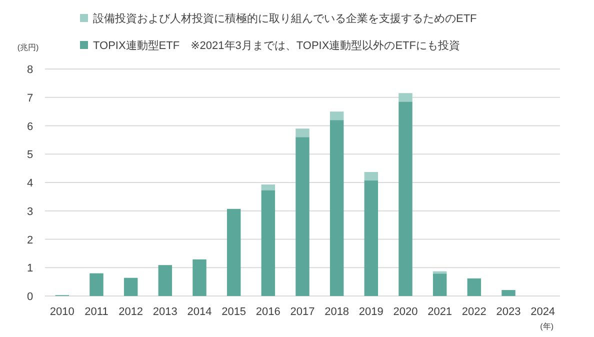  I want to click on x-tick-label: 2021, so click(440, 312).